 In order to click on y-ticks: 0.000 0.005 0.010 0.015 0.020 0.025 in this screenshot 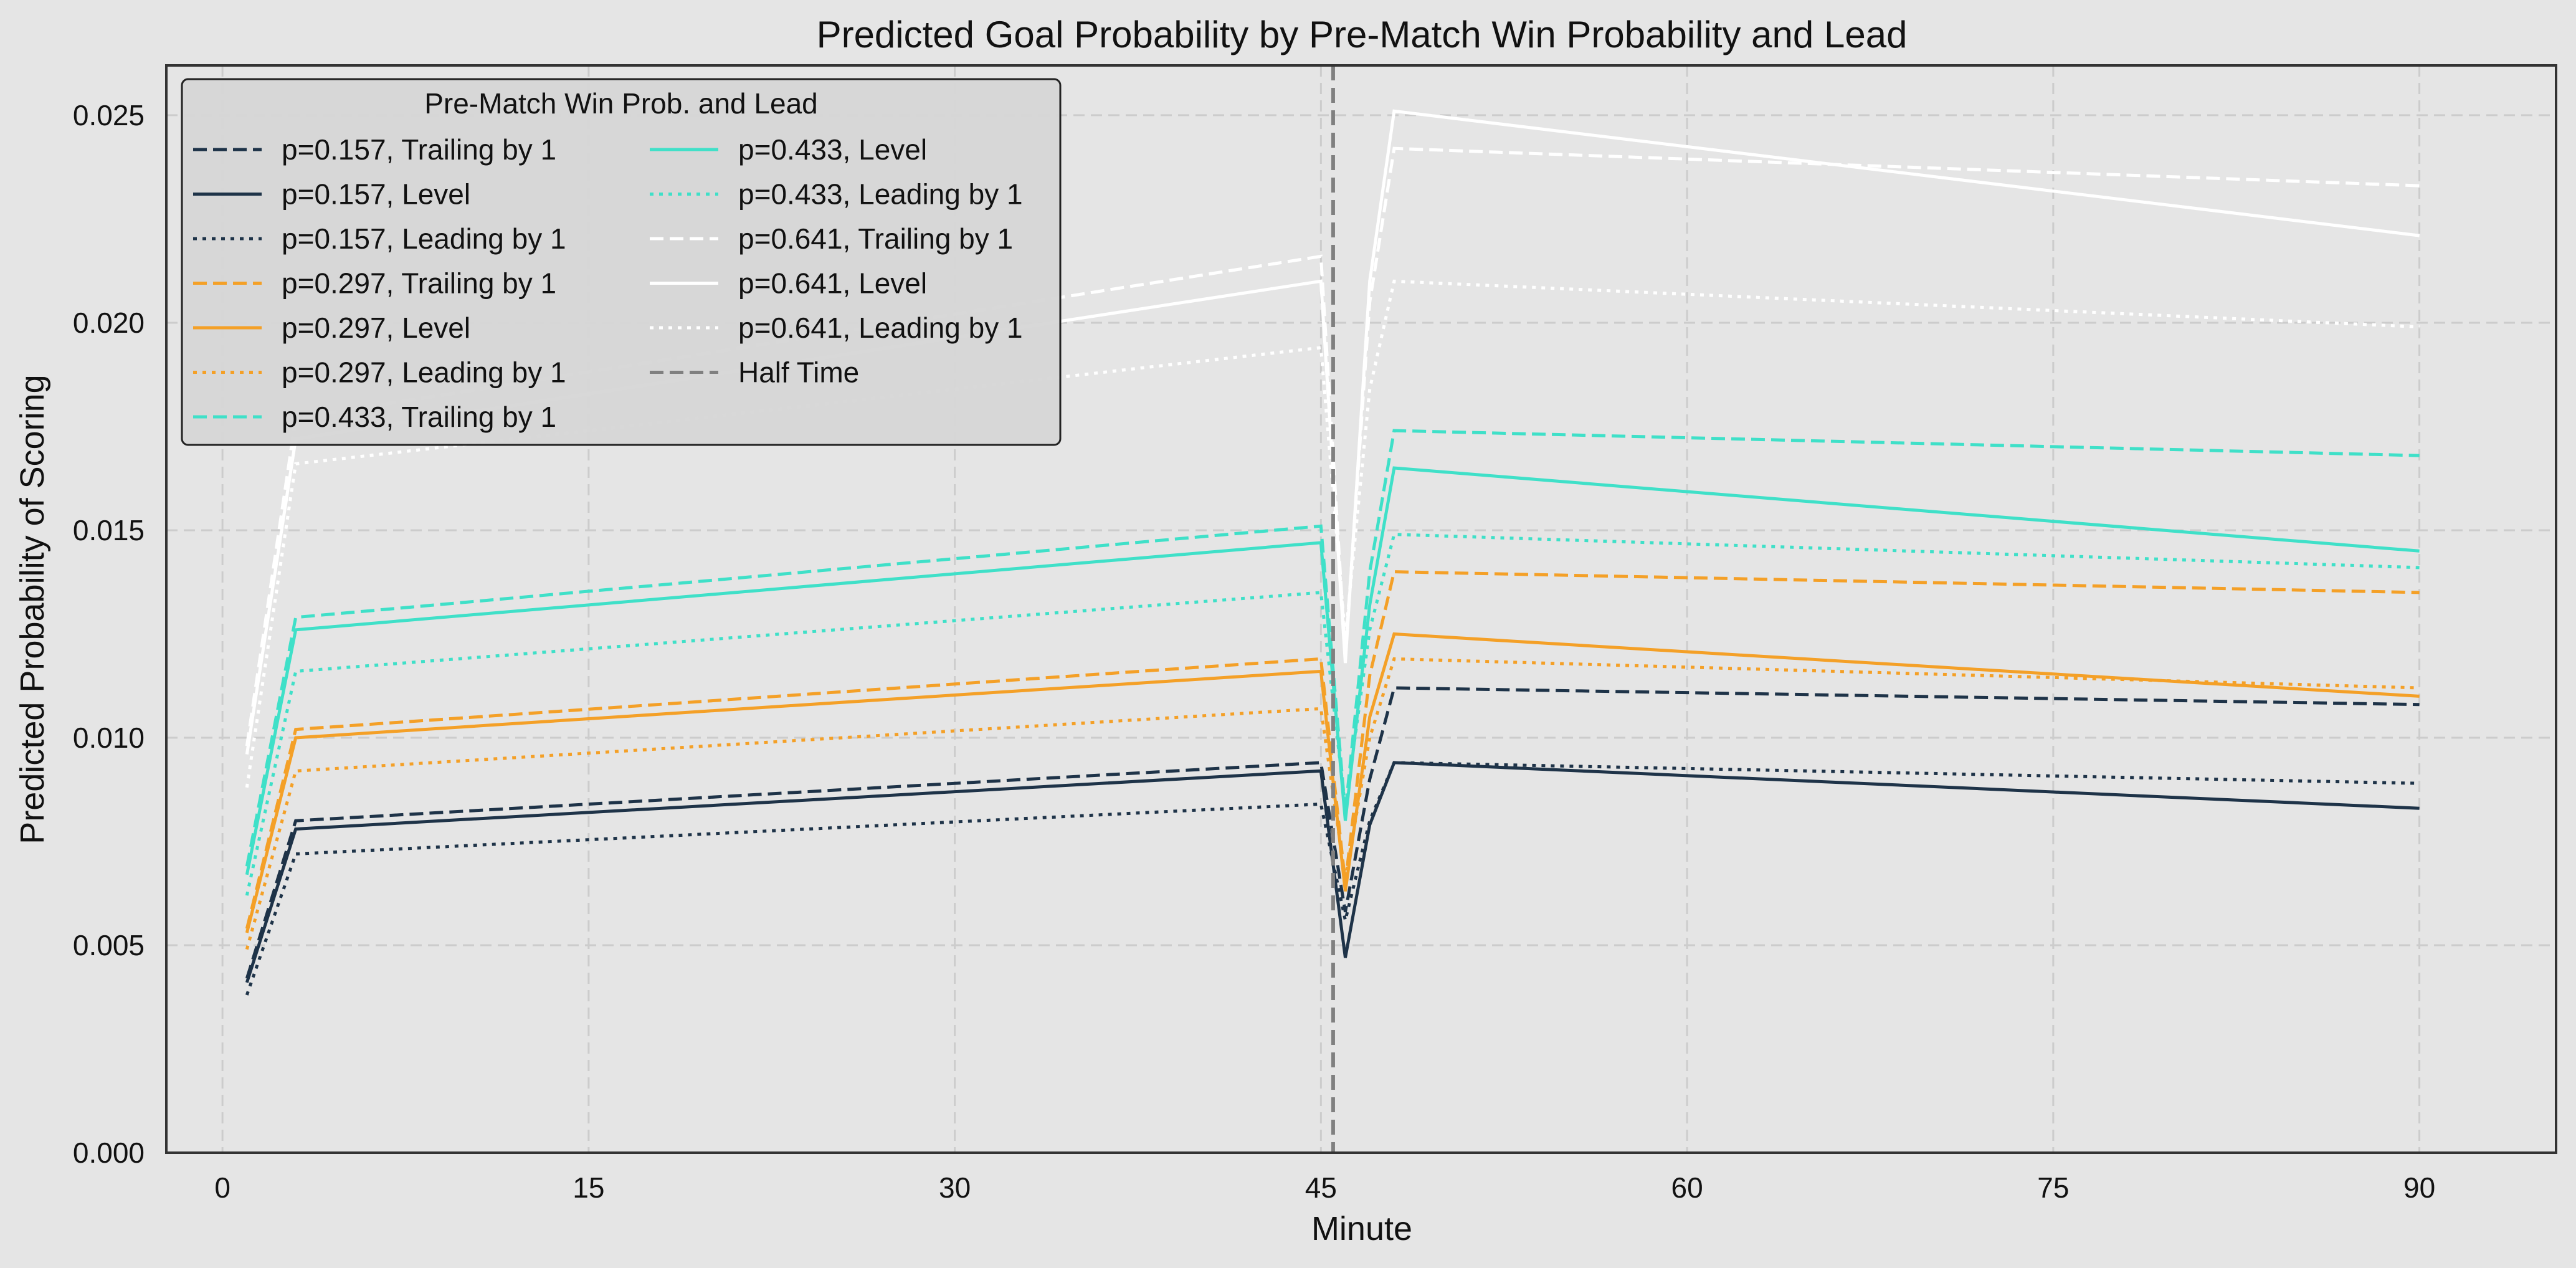, I will do `click(109, 634)`.